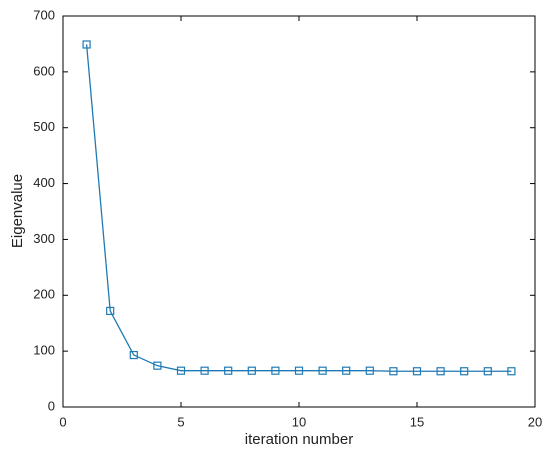 Image resolution: width=550 pixels, height=458 pixels. What do you see at coordinates (417, 421) in the screenshot?
I see `x-tick-label: 15` at bounding box center [417, 421].